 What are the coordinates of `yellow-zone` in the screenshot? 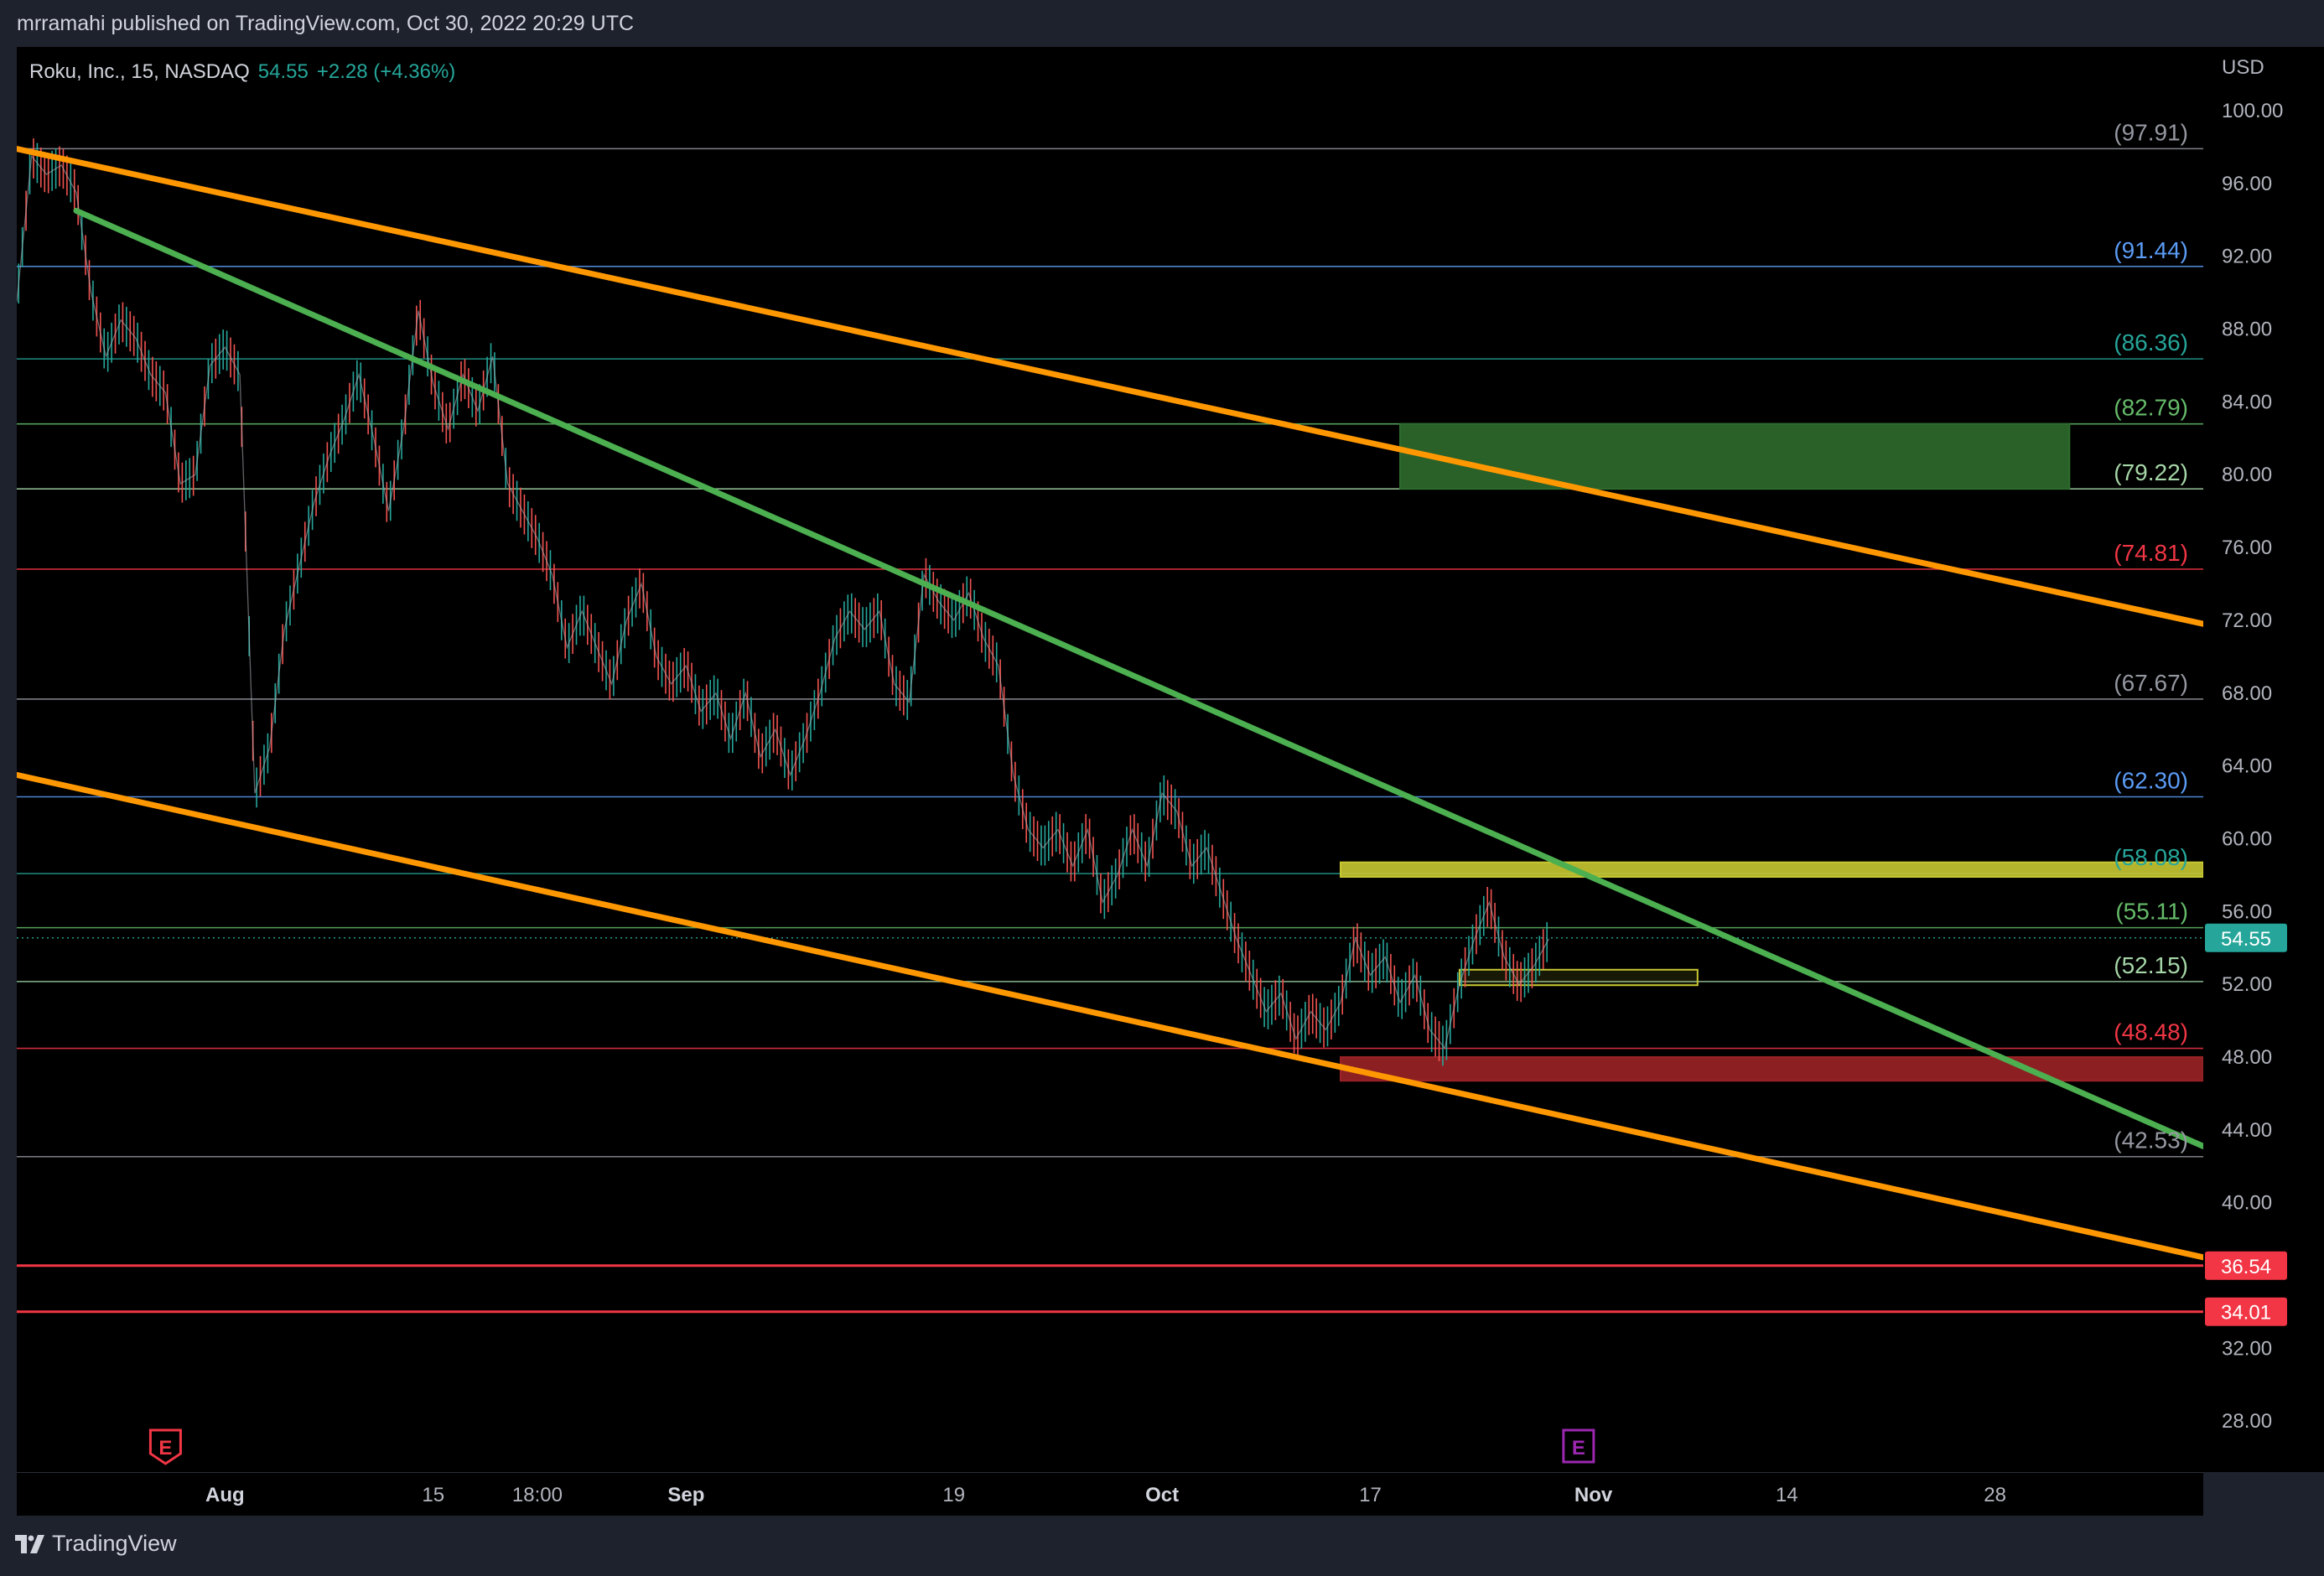 It's located at (1771, 870).